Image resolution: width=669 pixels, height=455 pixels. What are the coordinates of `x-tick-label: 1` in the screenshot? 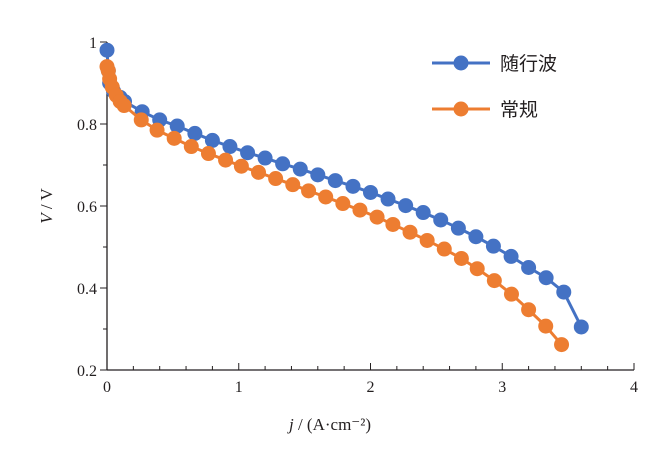 It's located at (239, 387).